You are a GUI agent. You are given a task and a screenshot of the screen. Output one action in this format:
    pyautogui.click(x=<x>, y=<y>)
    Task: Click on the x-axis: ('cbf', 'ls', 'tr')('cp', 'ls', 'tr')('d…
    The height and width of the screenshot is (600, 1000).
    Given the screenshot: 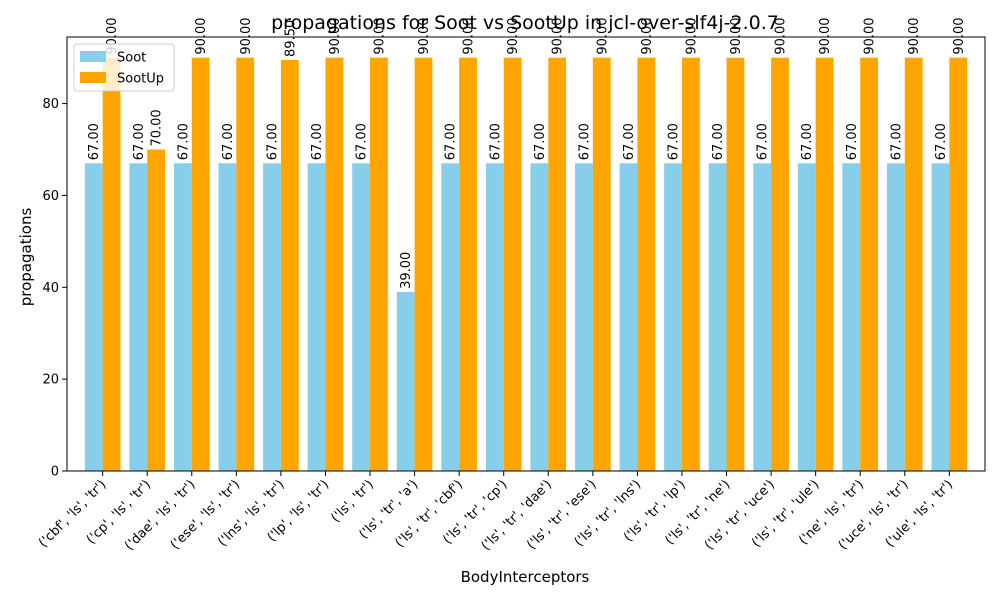 What is the action you would take?
    pyautogui.click(x=496, y=512)
    